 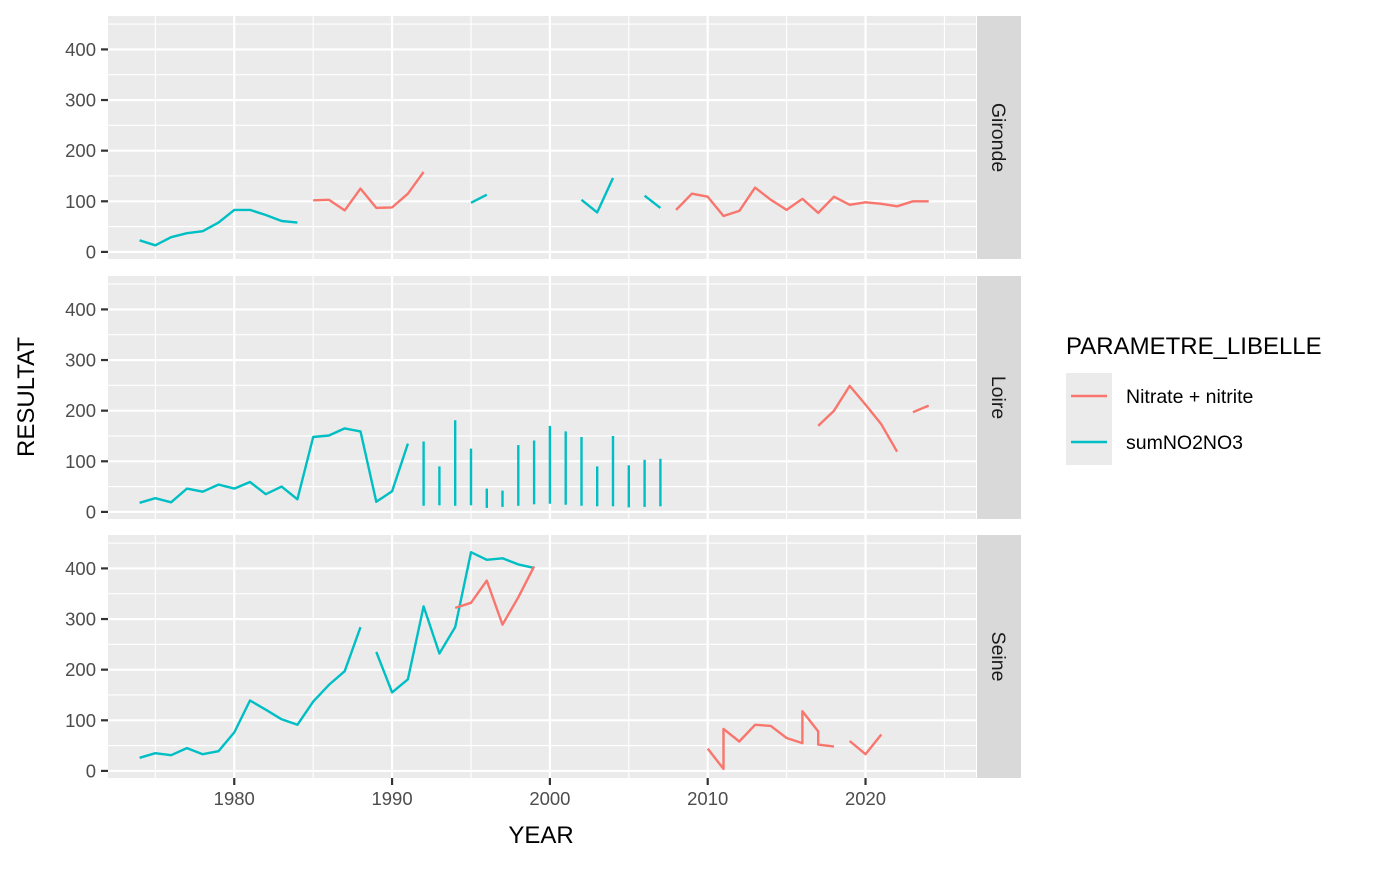 I want to click on facet-label: Gironde, so click(x=998, y=137).